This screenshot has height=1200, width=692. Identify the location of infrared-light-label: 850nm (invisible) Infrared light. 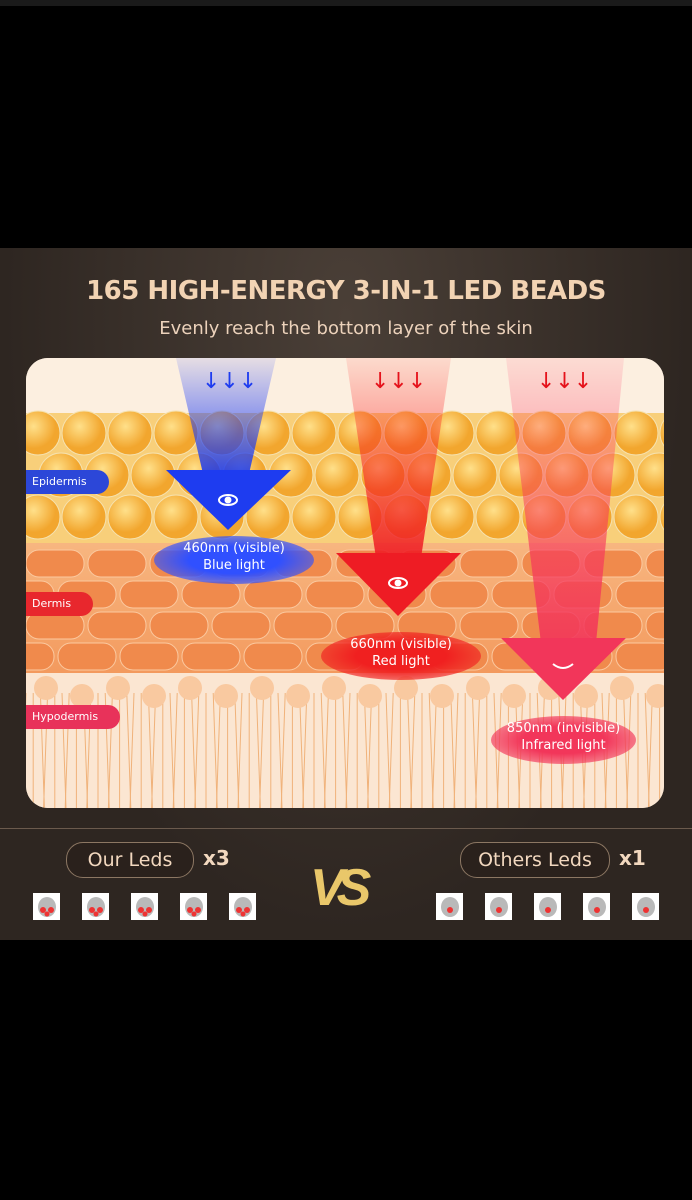
(563, 740).